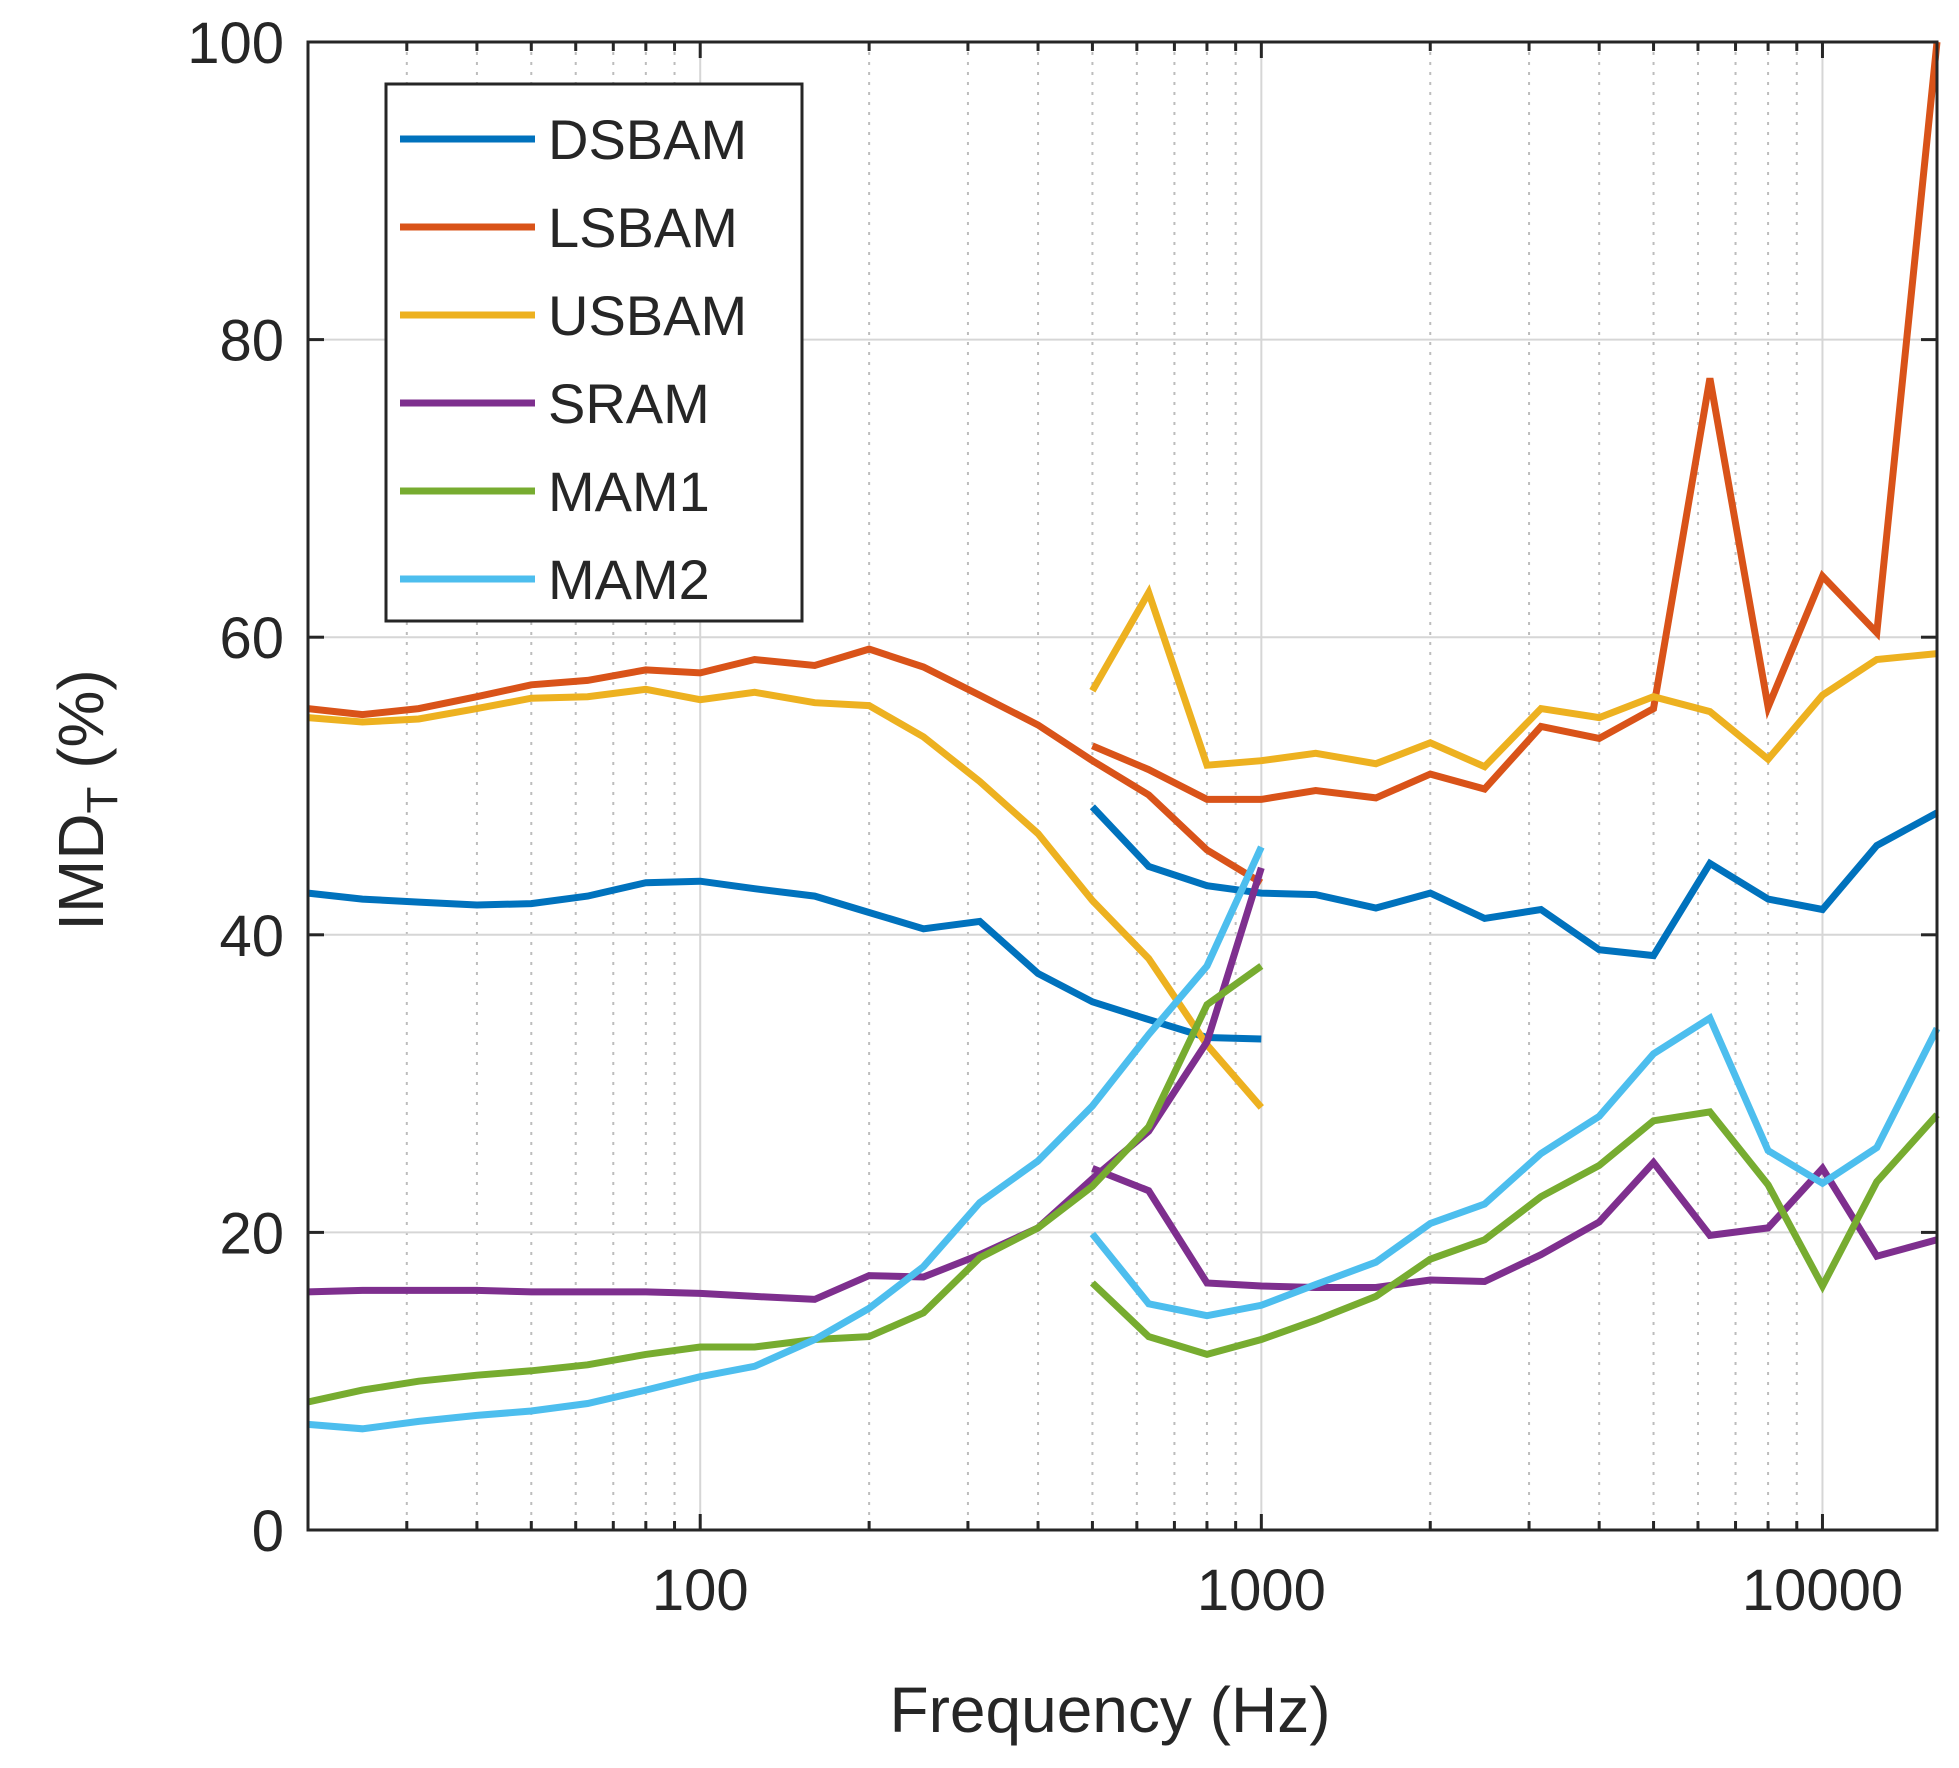 This screenshot has height=1768, width=1959. I want to click on x-tick-labels: 100 1000 10000, so click(1277, 1590).